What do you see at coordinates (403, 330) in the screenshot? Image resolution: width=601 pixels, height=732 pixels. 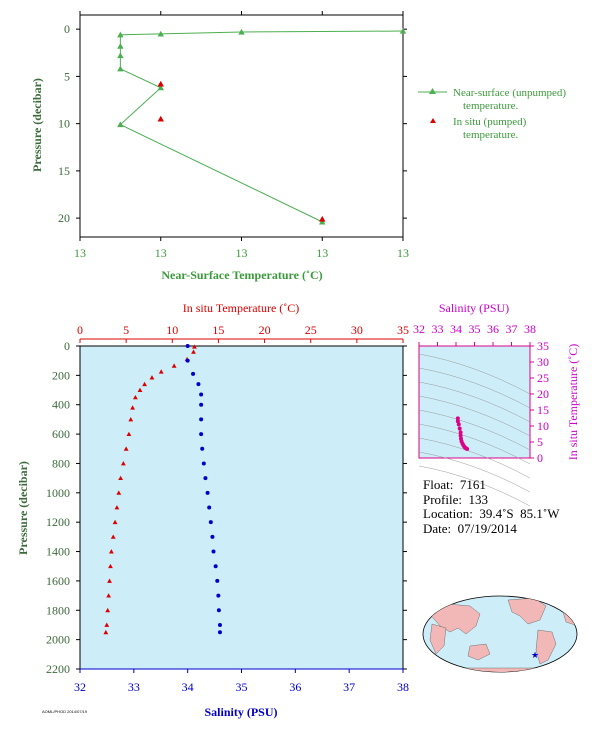 I see `temperature-tick-label: 35` at bounding box center [403, 330].